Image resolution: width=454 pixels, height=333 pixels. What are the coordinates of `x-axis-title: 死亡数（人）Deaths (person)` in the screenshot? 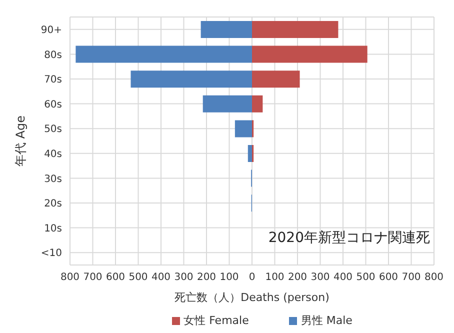 It's located at (252, 297).